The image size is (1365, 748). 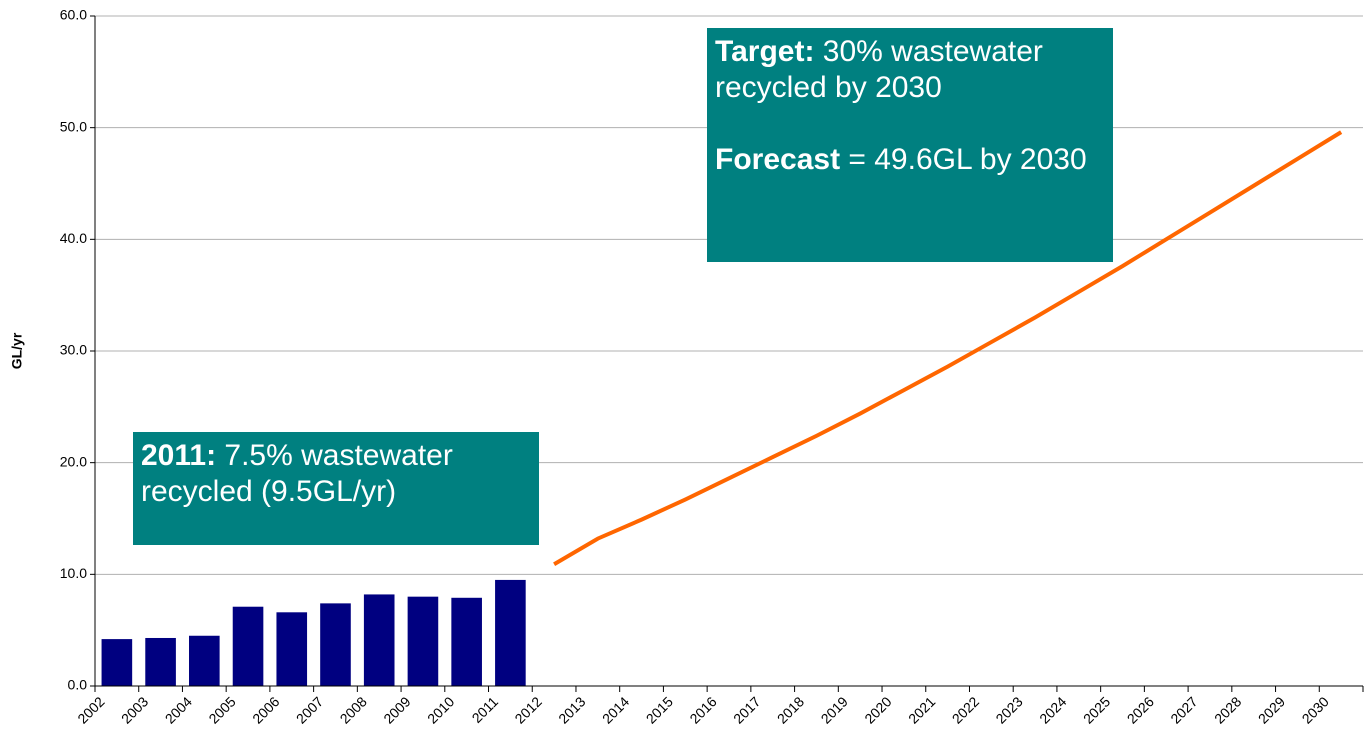 I want to click on annotation-bold: Forecast, so click(x=778, y=159).